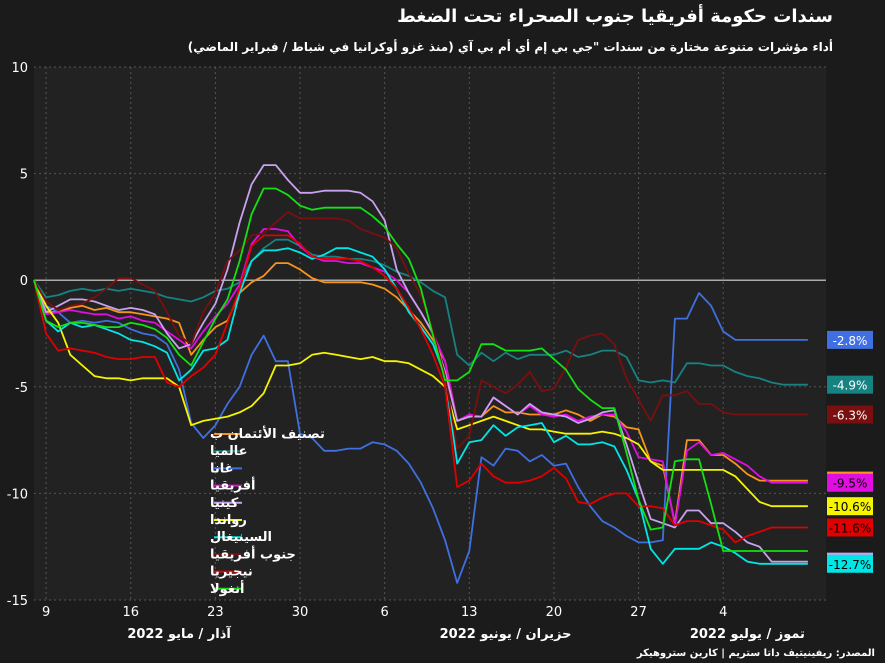  Describe the element at coordinates (222, 468) in the screenshot. I see `legend-label: غانا` at that location.